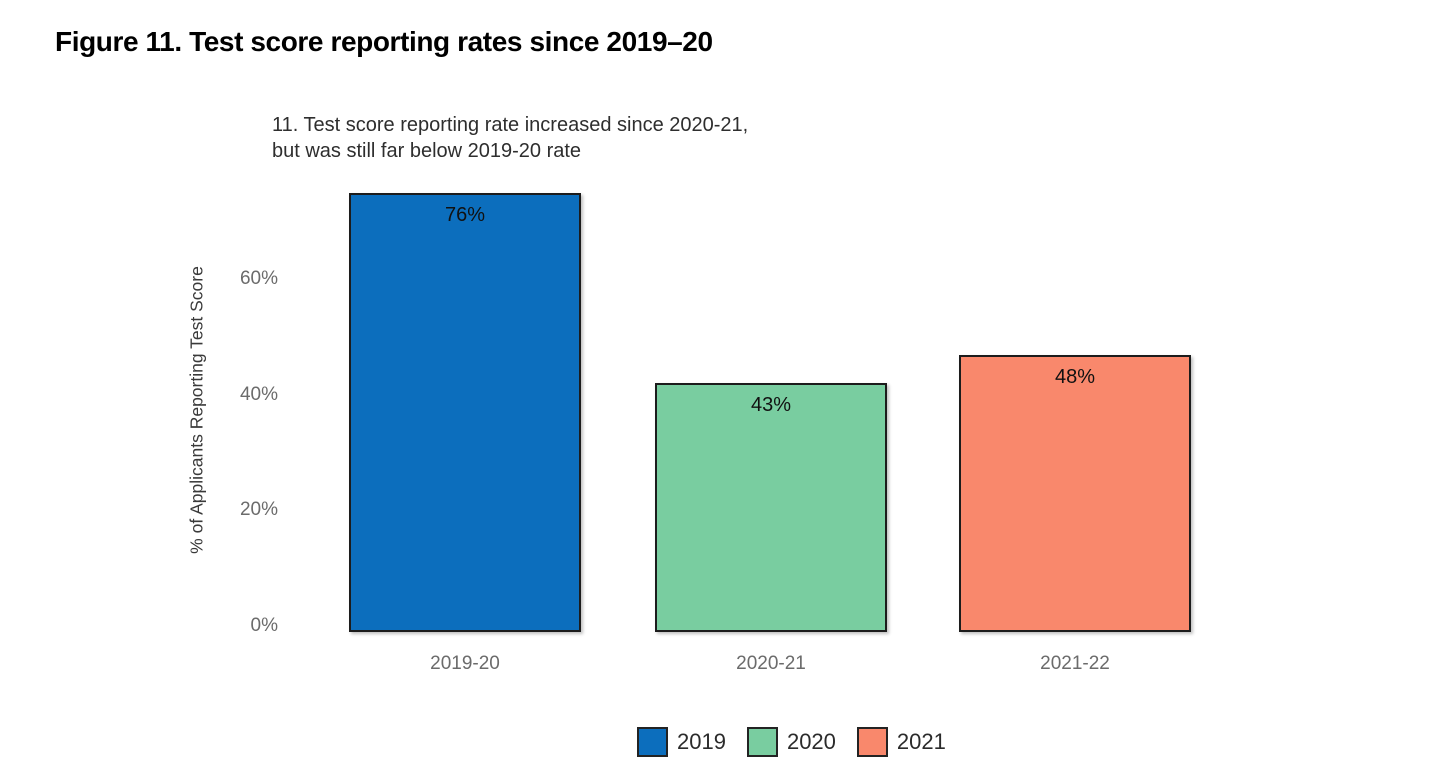 The width and height of the screenshot is (1433, 776). What do you see at coordinates (771, 405) in the screenshot?
I see `bar-value-label: 43%` at bounding box center [771, 405].